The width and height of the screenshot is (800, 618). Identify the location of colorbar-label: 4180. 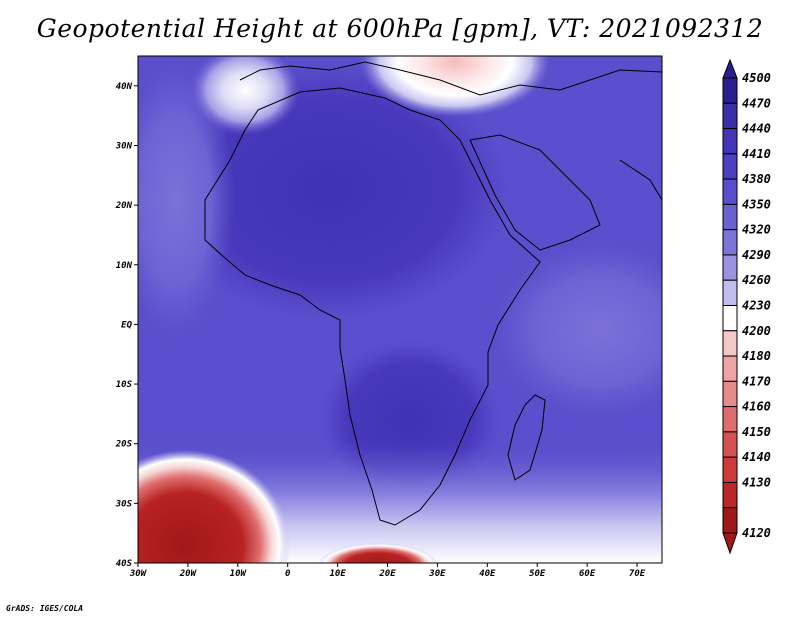
(756, 356).